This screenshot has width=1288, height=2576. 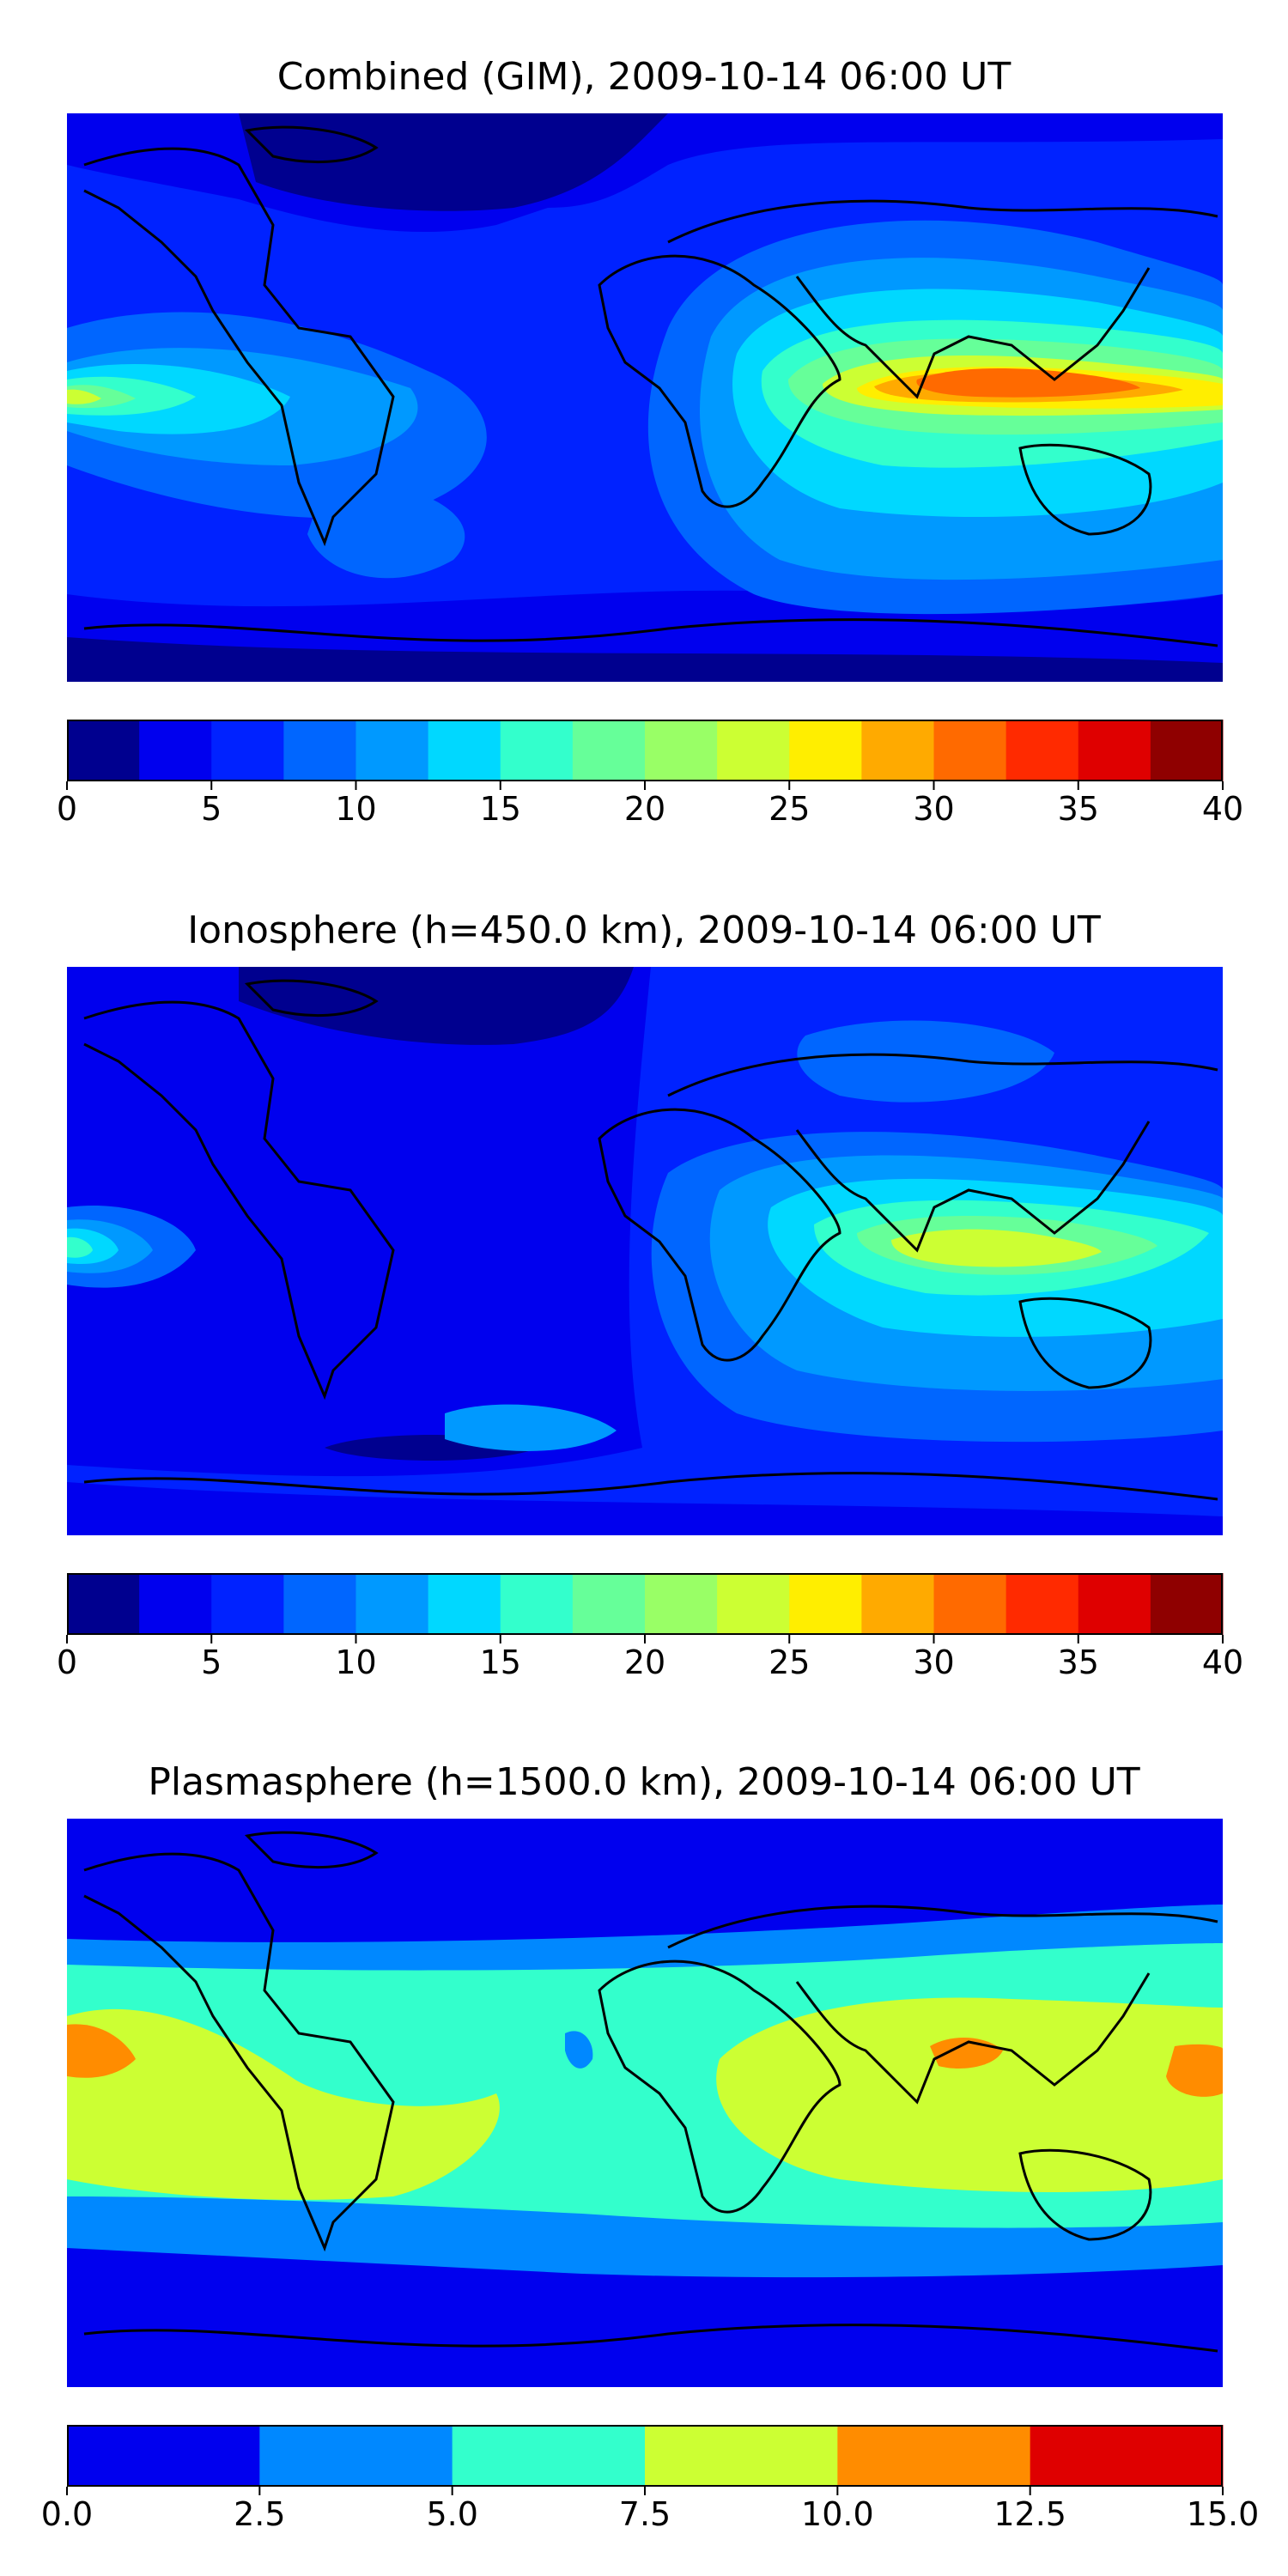 What do you see at coordinates (1030, 2514) in the screenshot?
I see `colorbar-tick-label: 12.5` at bounding box center [1030, 2514].